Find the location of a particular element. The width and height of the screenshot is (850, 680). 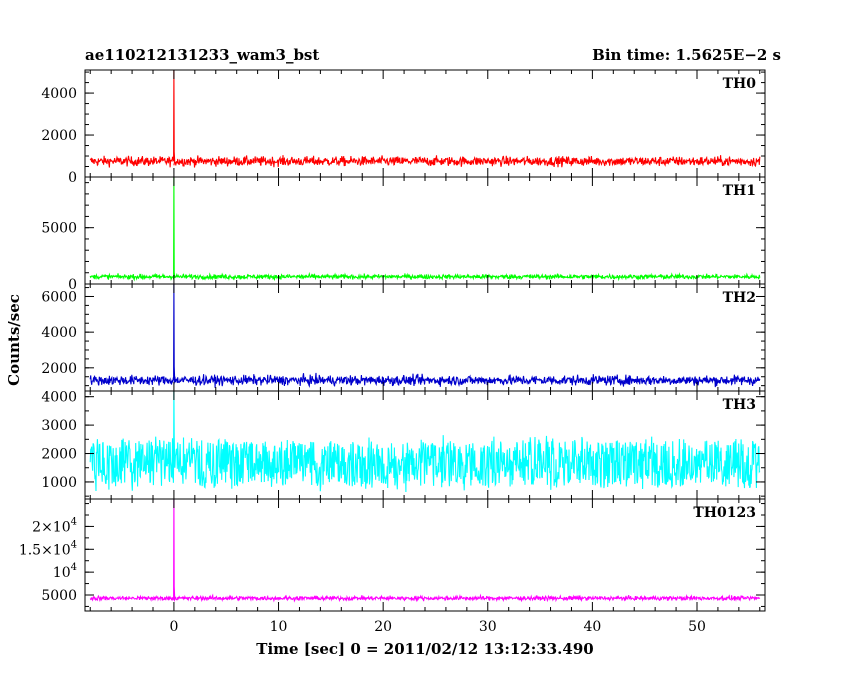

x-axis-label: Time [sec] 0 = 2011/02/12 13:12:33.490 is located at coordinates (424, 649).